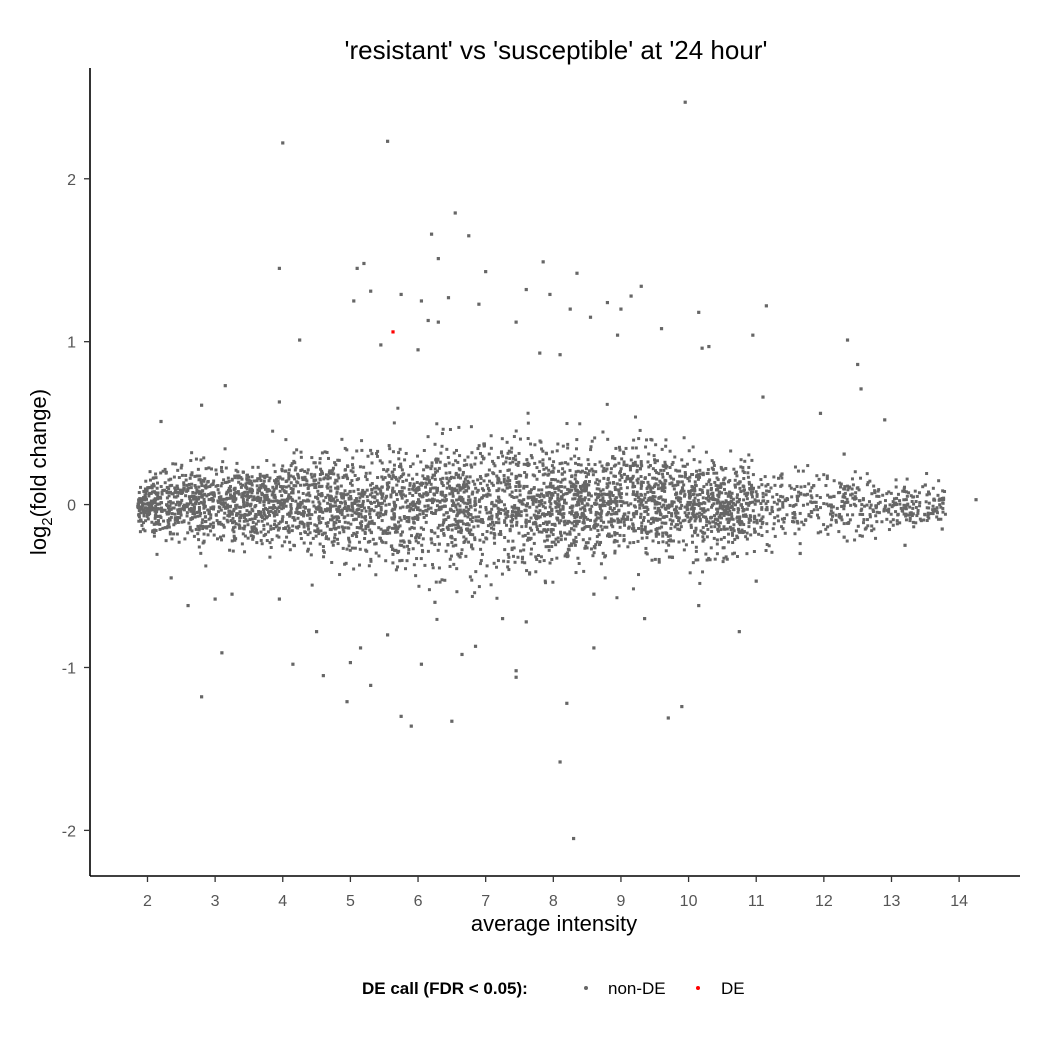 The image size is (1050, 1050). I want to click on x-tick-label: 5, so click(350, 901).